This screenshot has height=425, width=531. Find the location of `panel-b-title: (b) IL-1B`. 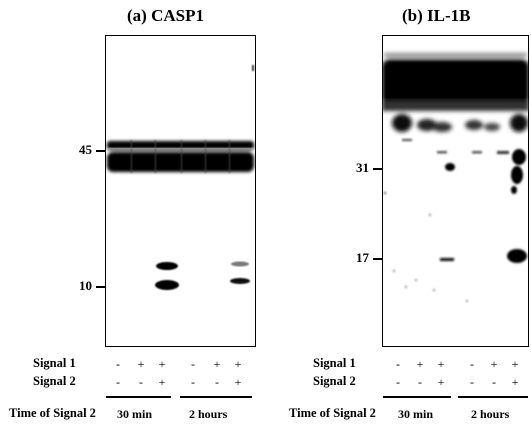

panel-b-title: (b) IL-1B is located at coordinates (436, 15).